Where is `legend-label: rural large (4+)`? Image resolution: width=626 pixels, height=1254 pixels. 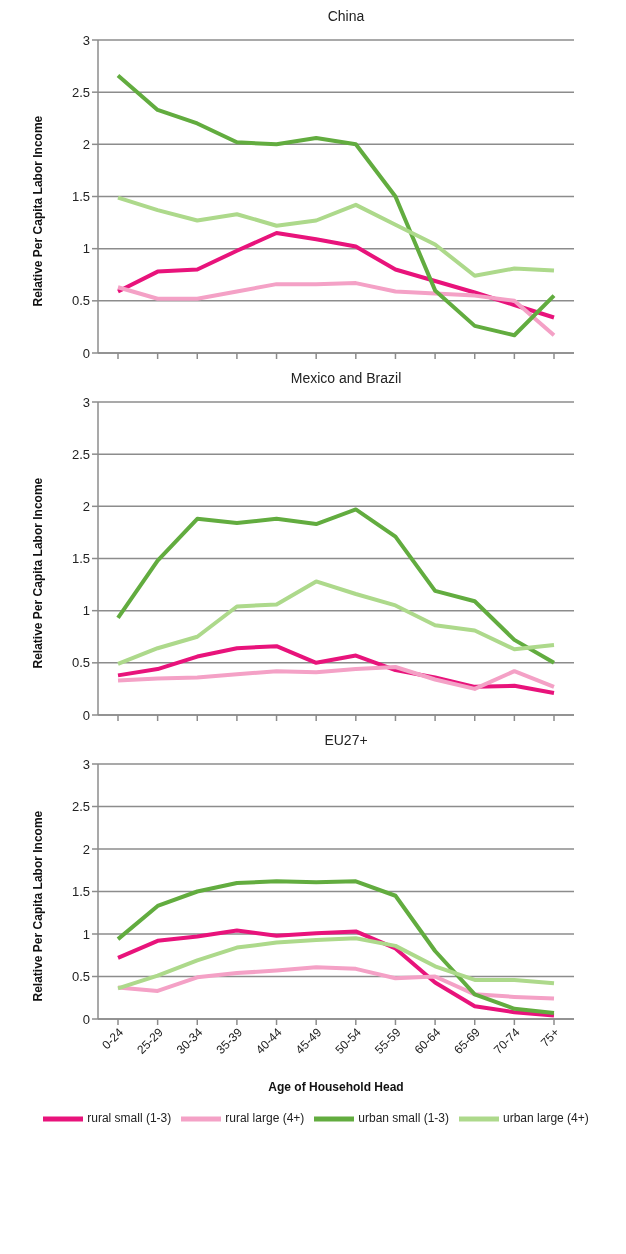
legend-label: rural large (4+) is located at coordinates (265, 1118).